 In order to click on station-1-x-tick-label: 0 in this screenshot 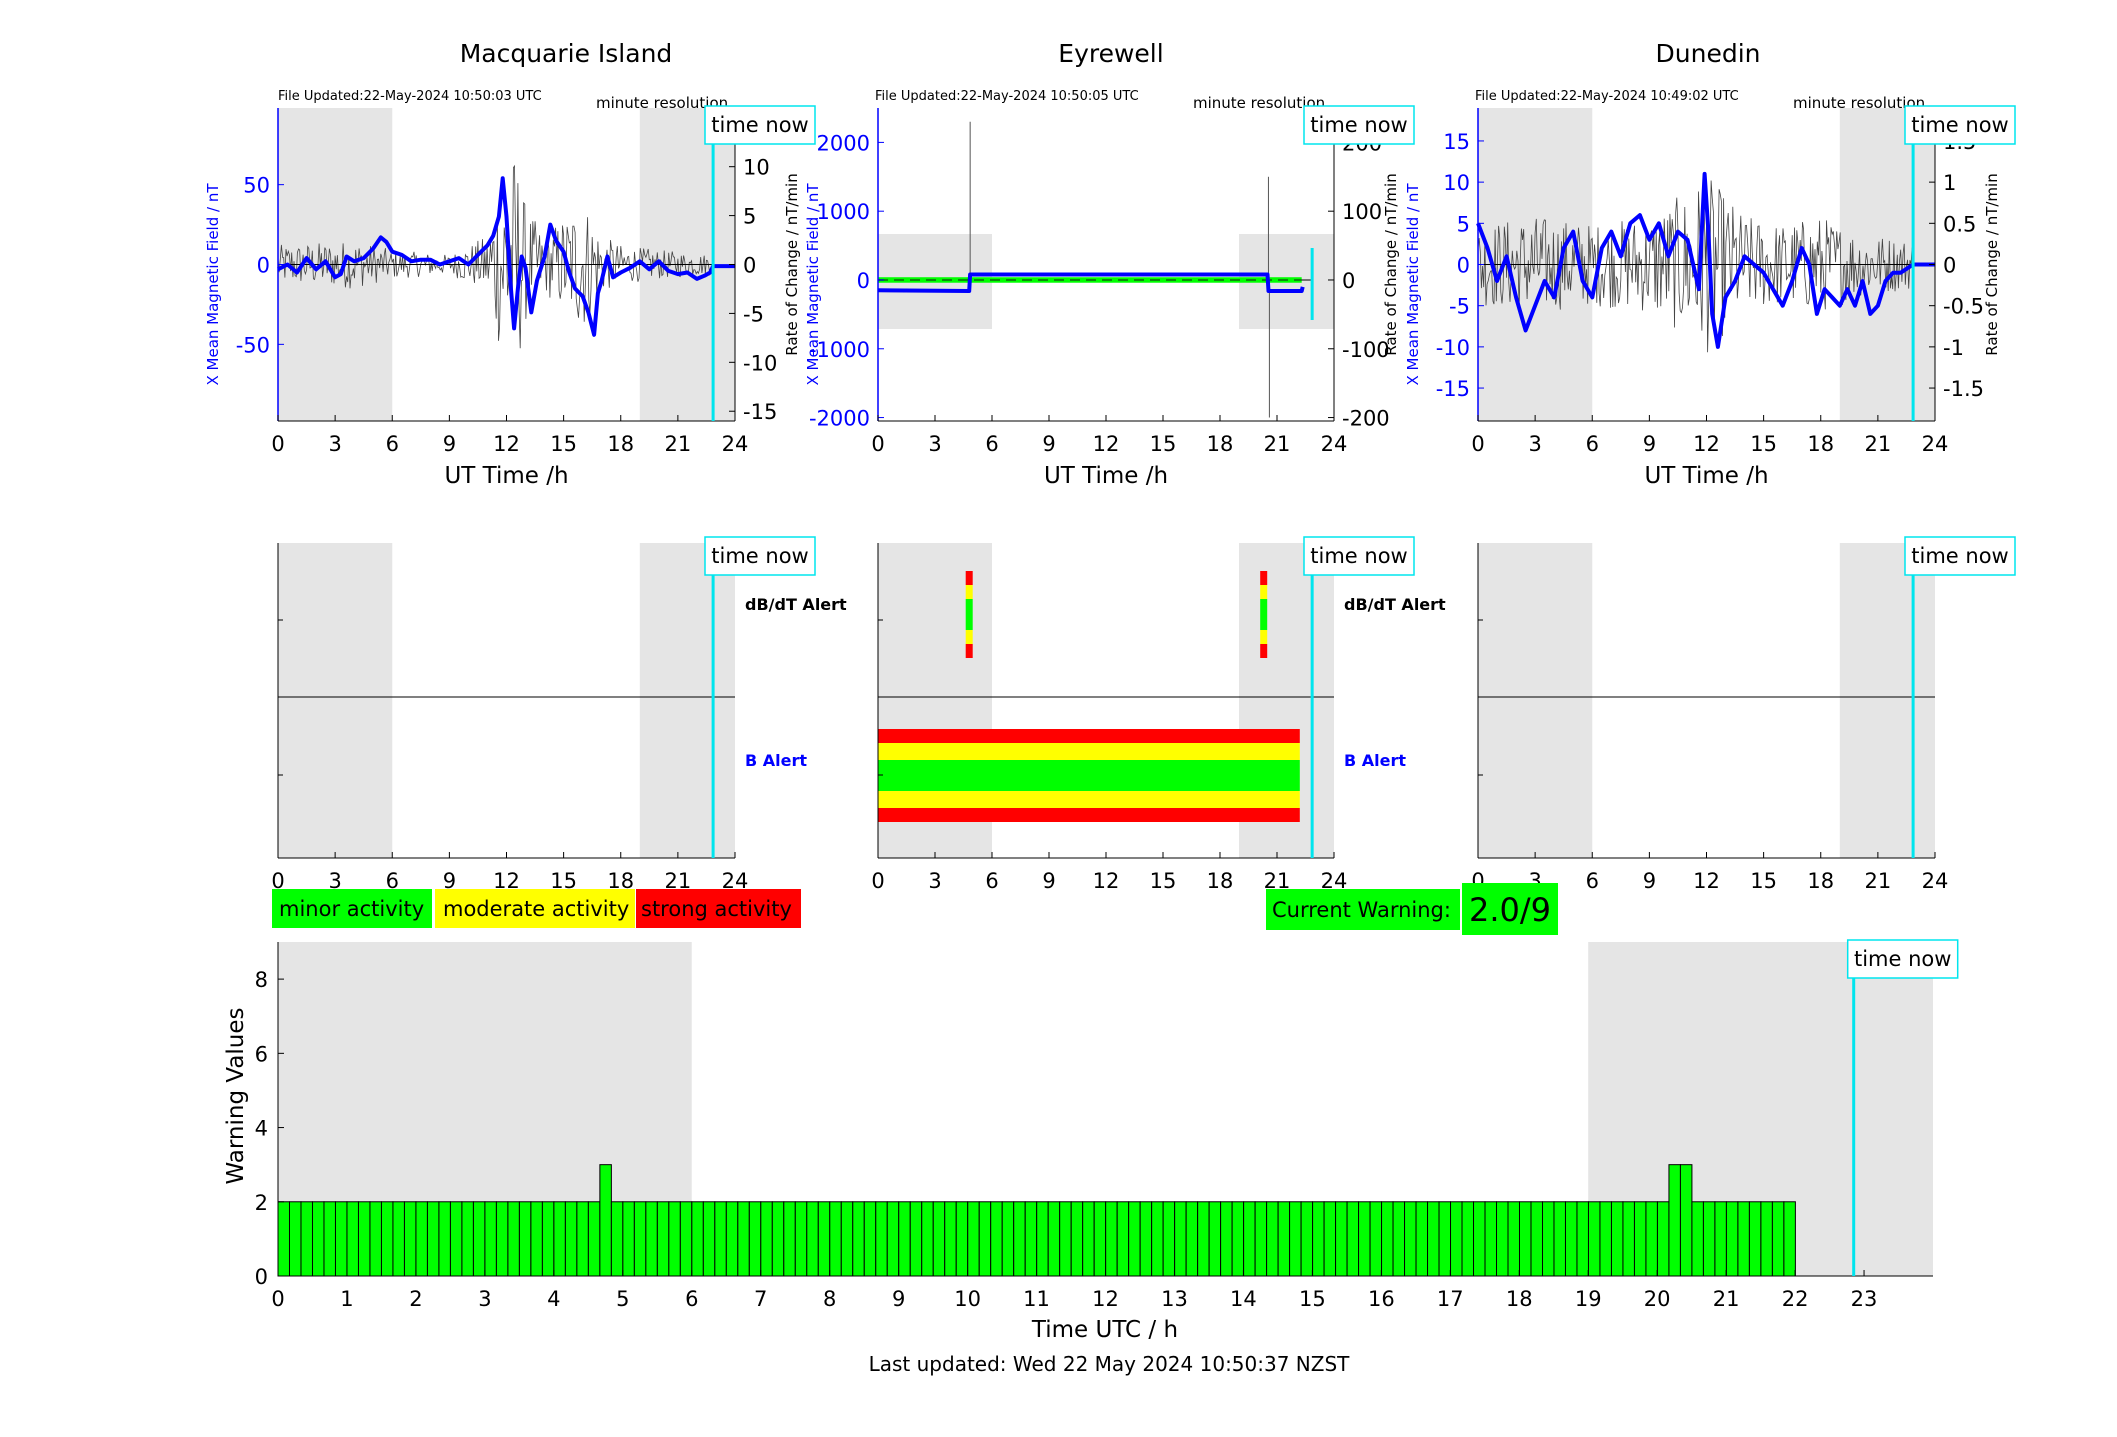, I will do `click(877, 444)`.